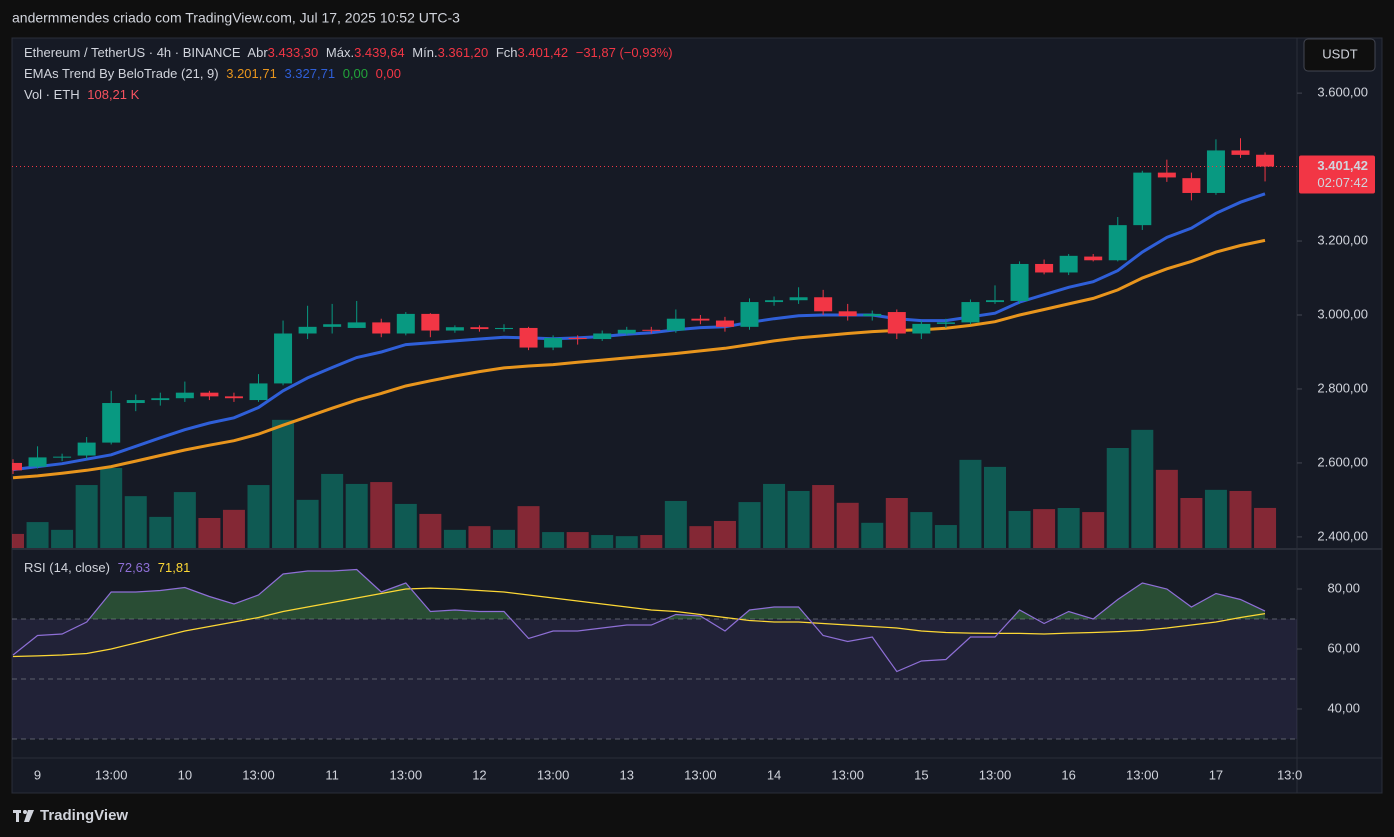  What do you see at coordinates (644, 483) in the screenshot?
I see `volume-layer` at bounding box center [644, 483].